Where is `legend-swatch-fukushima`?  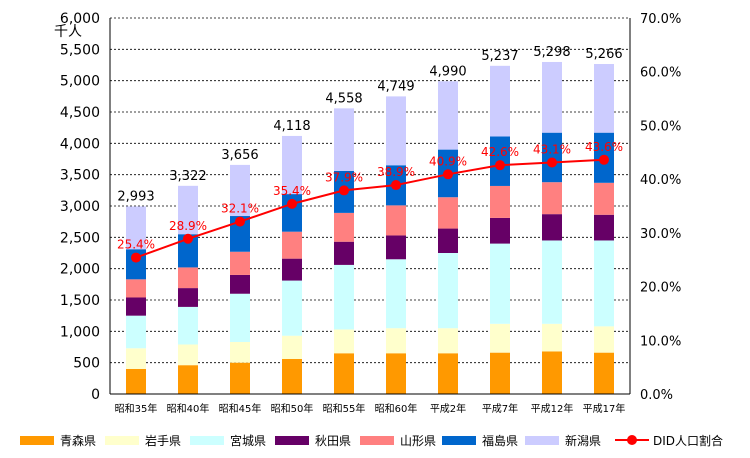 legend-swatch-fukushima is located at coordinates (459, 440).